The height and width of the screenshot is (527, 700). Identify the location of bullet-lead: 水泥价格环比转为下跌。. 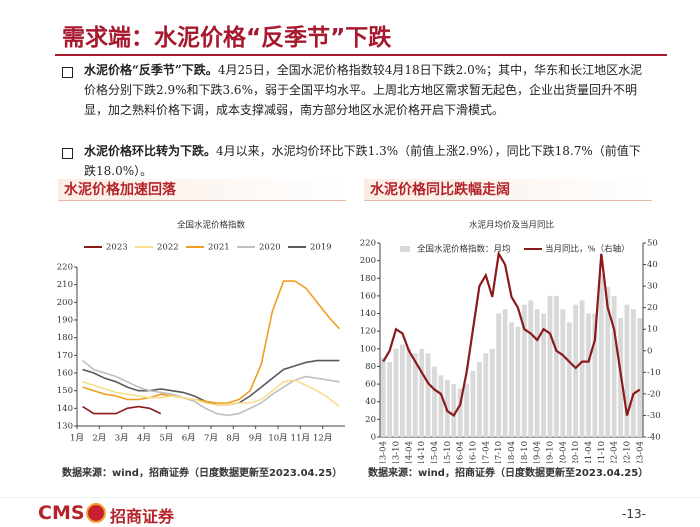
(150, 151).